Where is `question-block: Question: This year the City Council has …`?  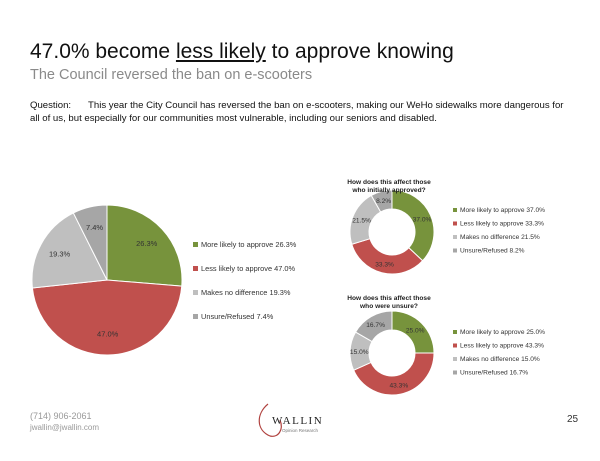
question-block: Question: This year the City Council has … is located at coordinates (302, 112).